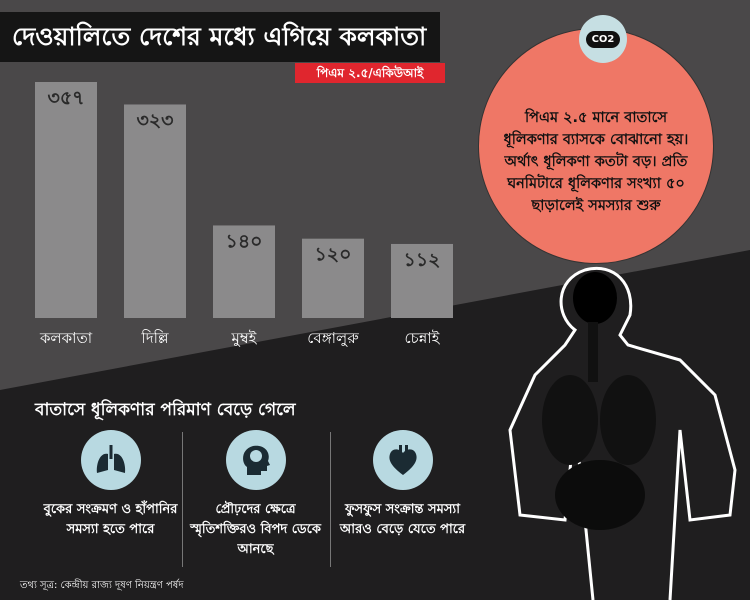 This screenshot has height=600, width=750. Describe the element at coordinates (333, 338) in the screenshot. I see `category-label: বেঙ্গালুরু` at that location.